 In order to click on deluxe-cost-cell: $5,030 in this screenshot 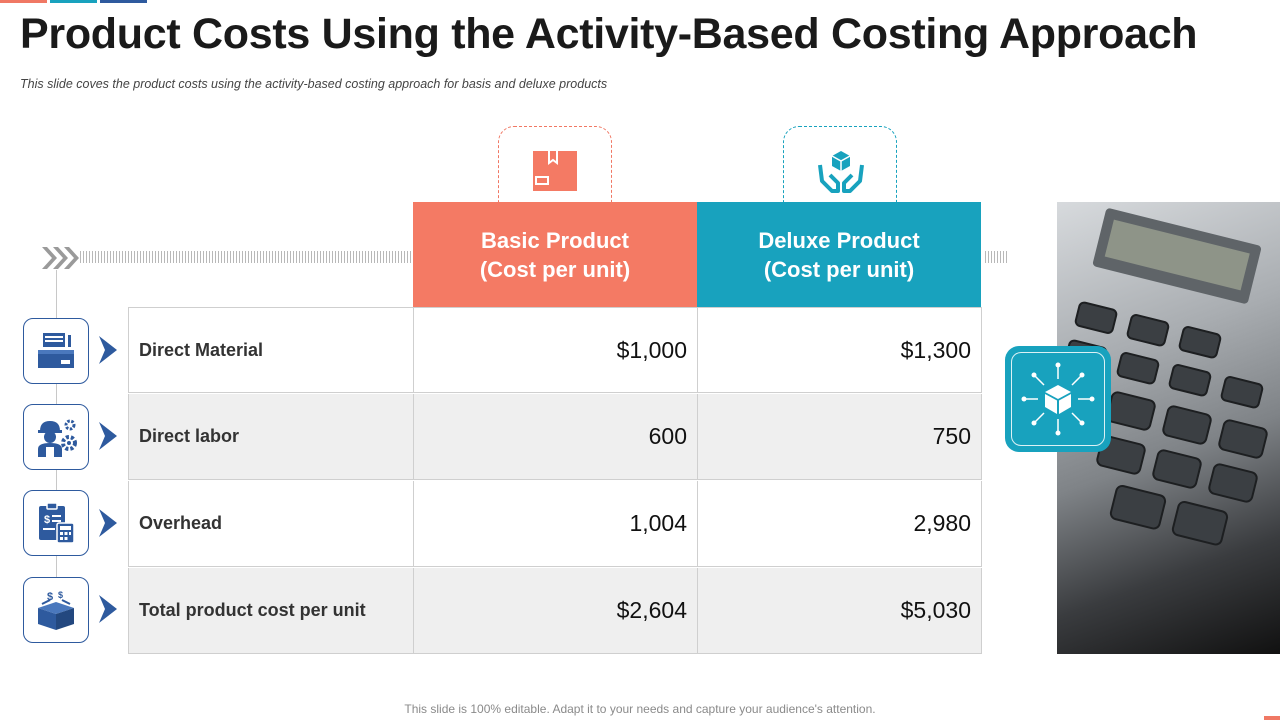, I will do `click(935, 610)`.